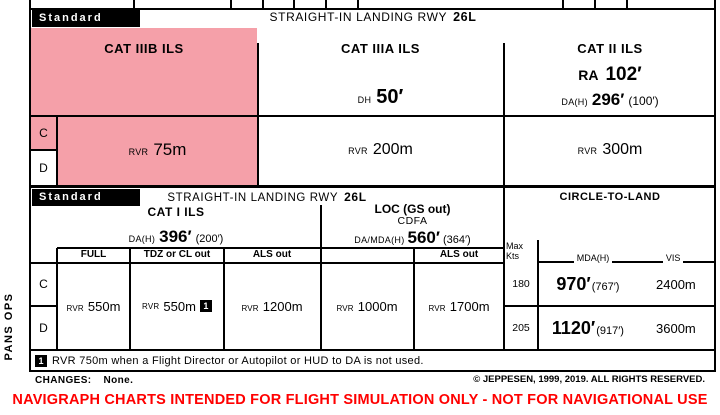 This screenshot has height=415, width=720. I want to click on cat-iiib-highlight-row-c, so click(43, 133).